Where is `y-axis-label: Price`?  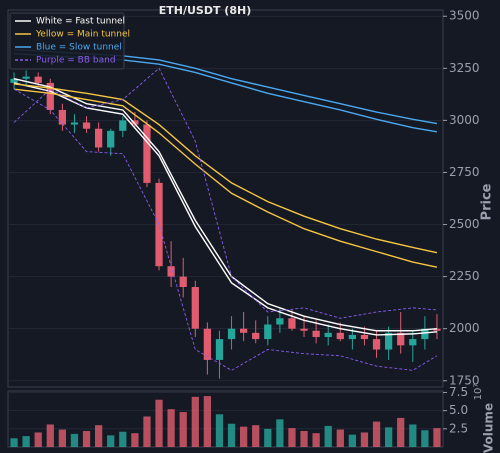 y-axis-label: Price is located at coordinates (487, 201).